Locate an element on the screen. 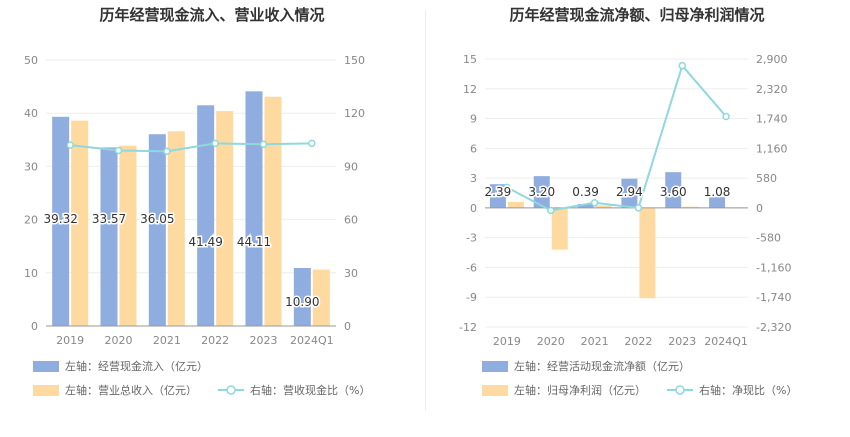 The width and height of the screenshot is (850, 437). data-label: 41.49 is located at coordinates (205, 242).